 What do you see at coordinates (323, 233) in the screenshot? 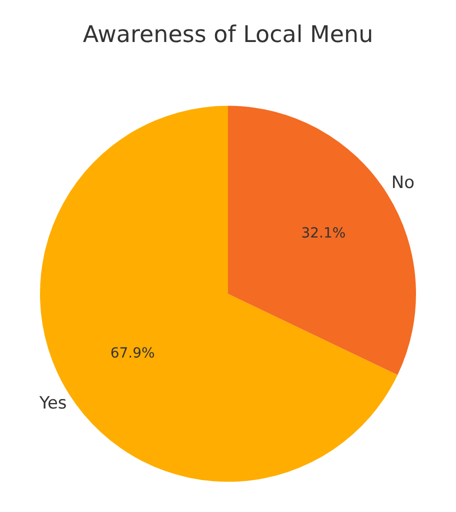
I see `data-label: 32.1%` at bounding box center [323, 233].